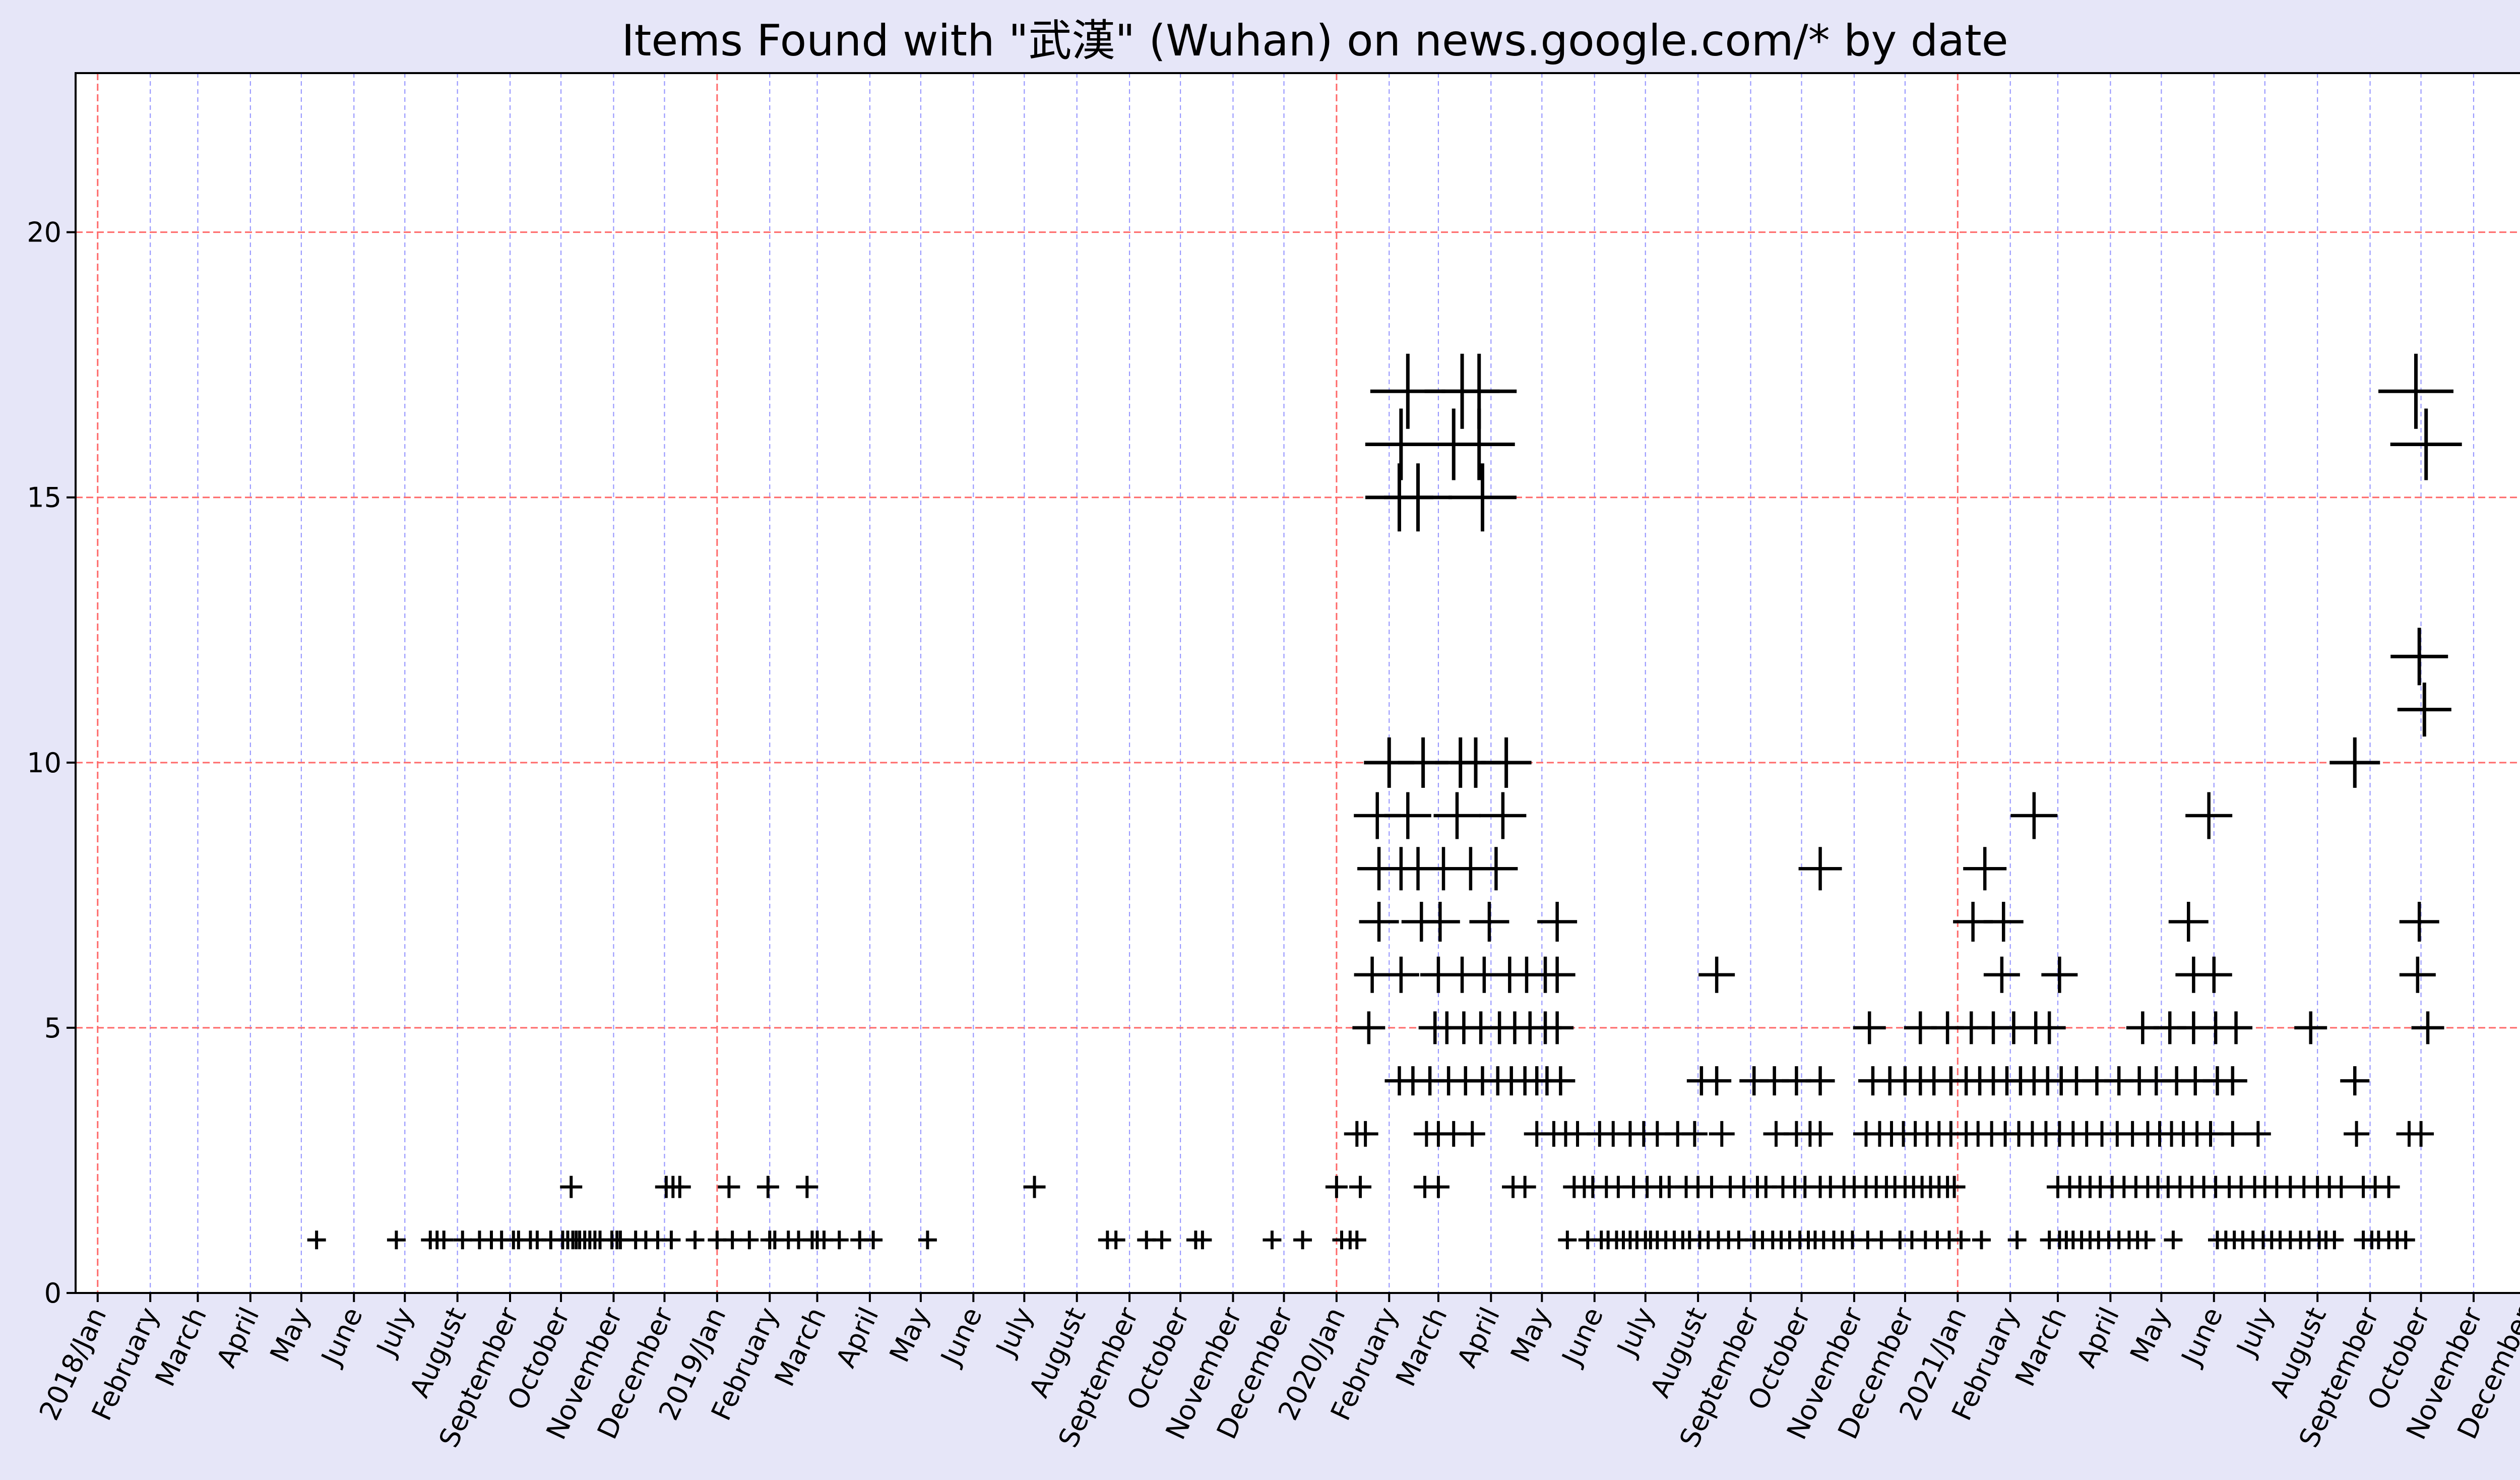 The image size is (2520, 1480). I want to click on y-tick-label: 0, so click(52, 1293).